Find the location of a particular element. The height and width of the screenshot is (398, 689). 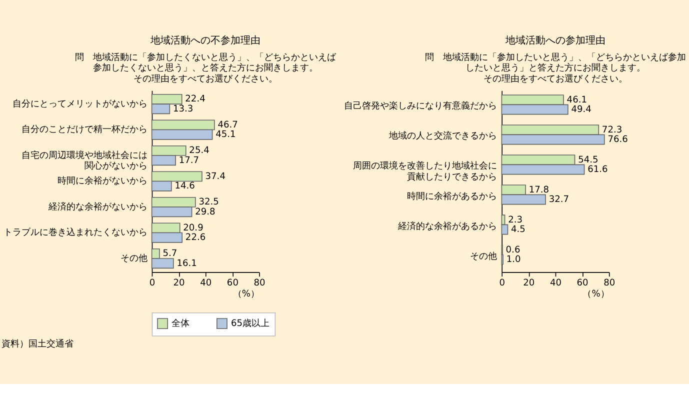

data-label: 22.6 is located at coordinates (195, 238).